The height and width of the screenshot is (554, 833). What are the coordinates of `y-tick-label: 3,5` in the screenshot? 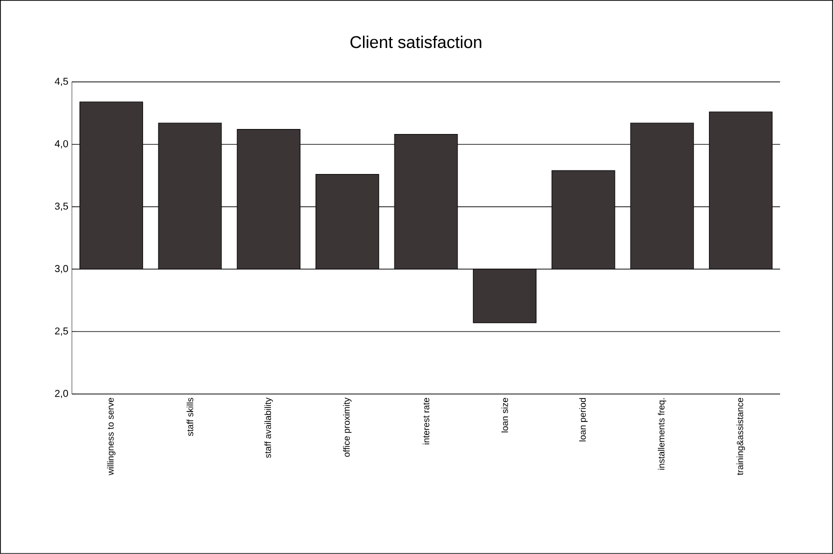 It's located at (61, 206).